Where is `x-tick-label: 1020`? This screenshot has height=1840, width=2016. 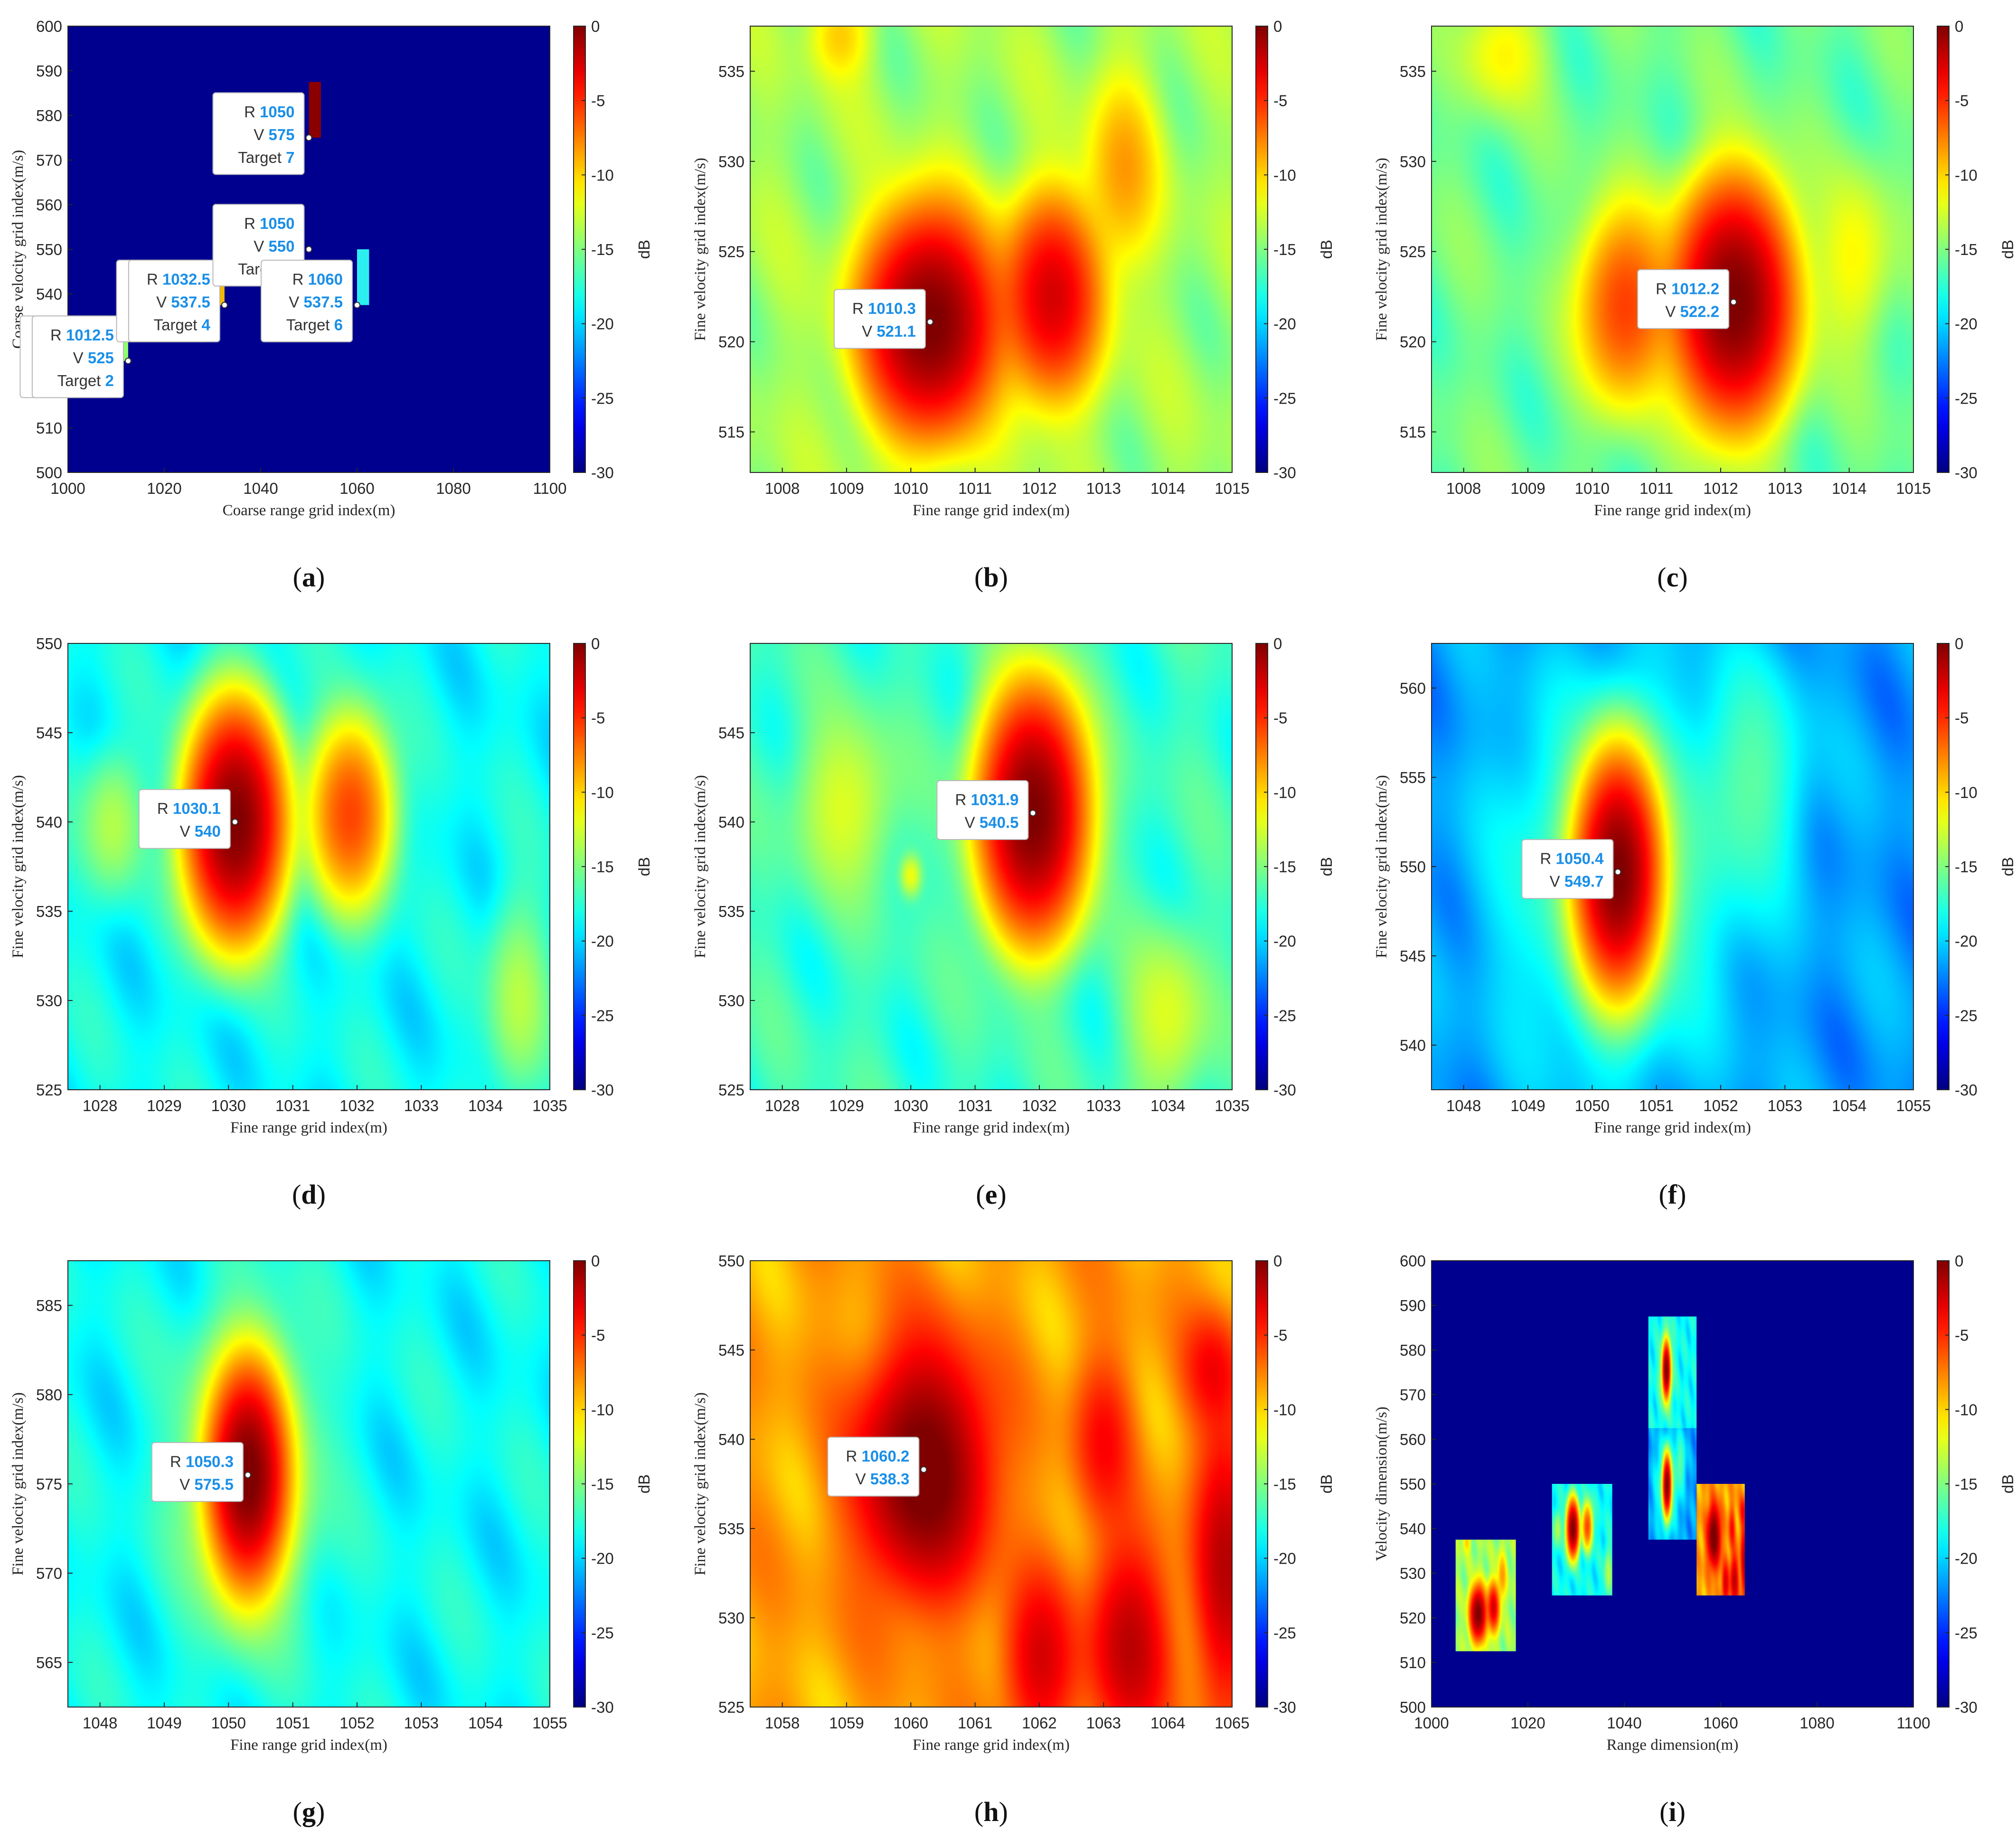
x-tick-label: 1020 is located at coordinates (1527, 1723).